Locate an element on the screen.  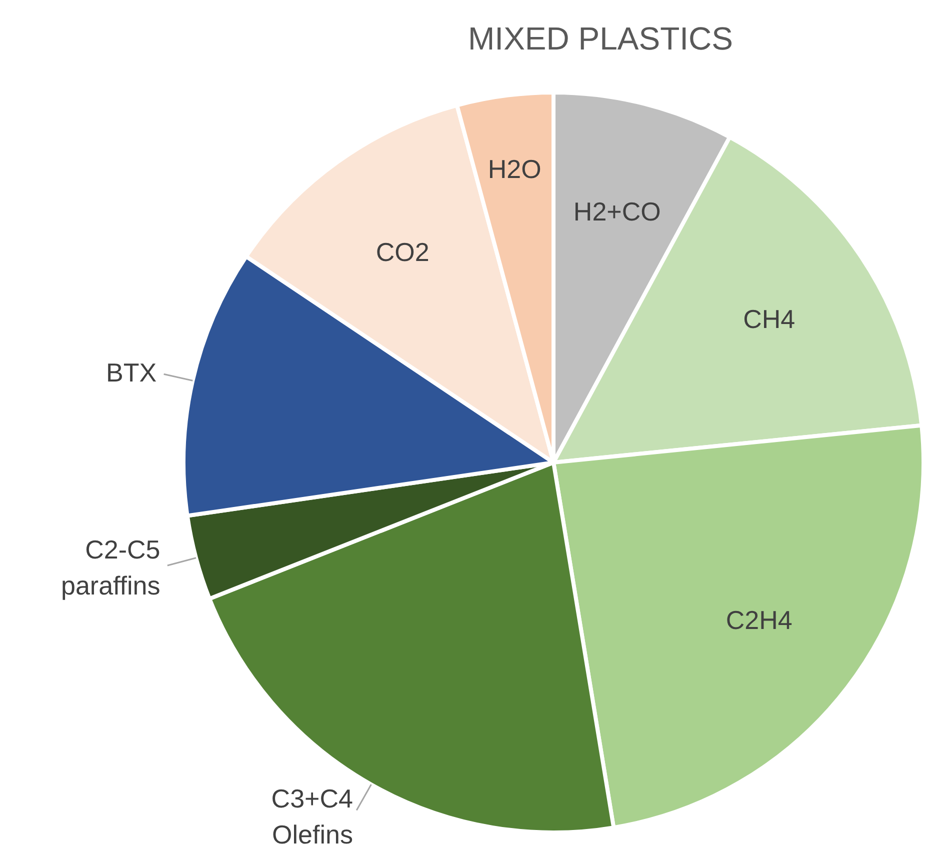
slice-label: C2-C5 paraffins is located at coordinates (110, 567).